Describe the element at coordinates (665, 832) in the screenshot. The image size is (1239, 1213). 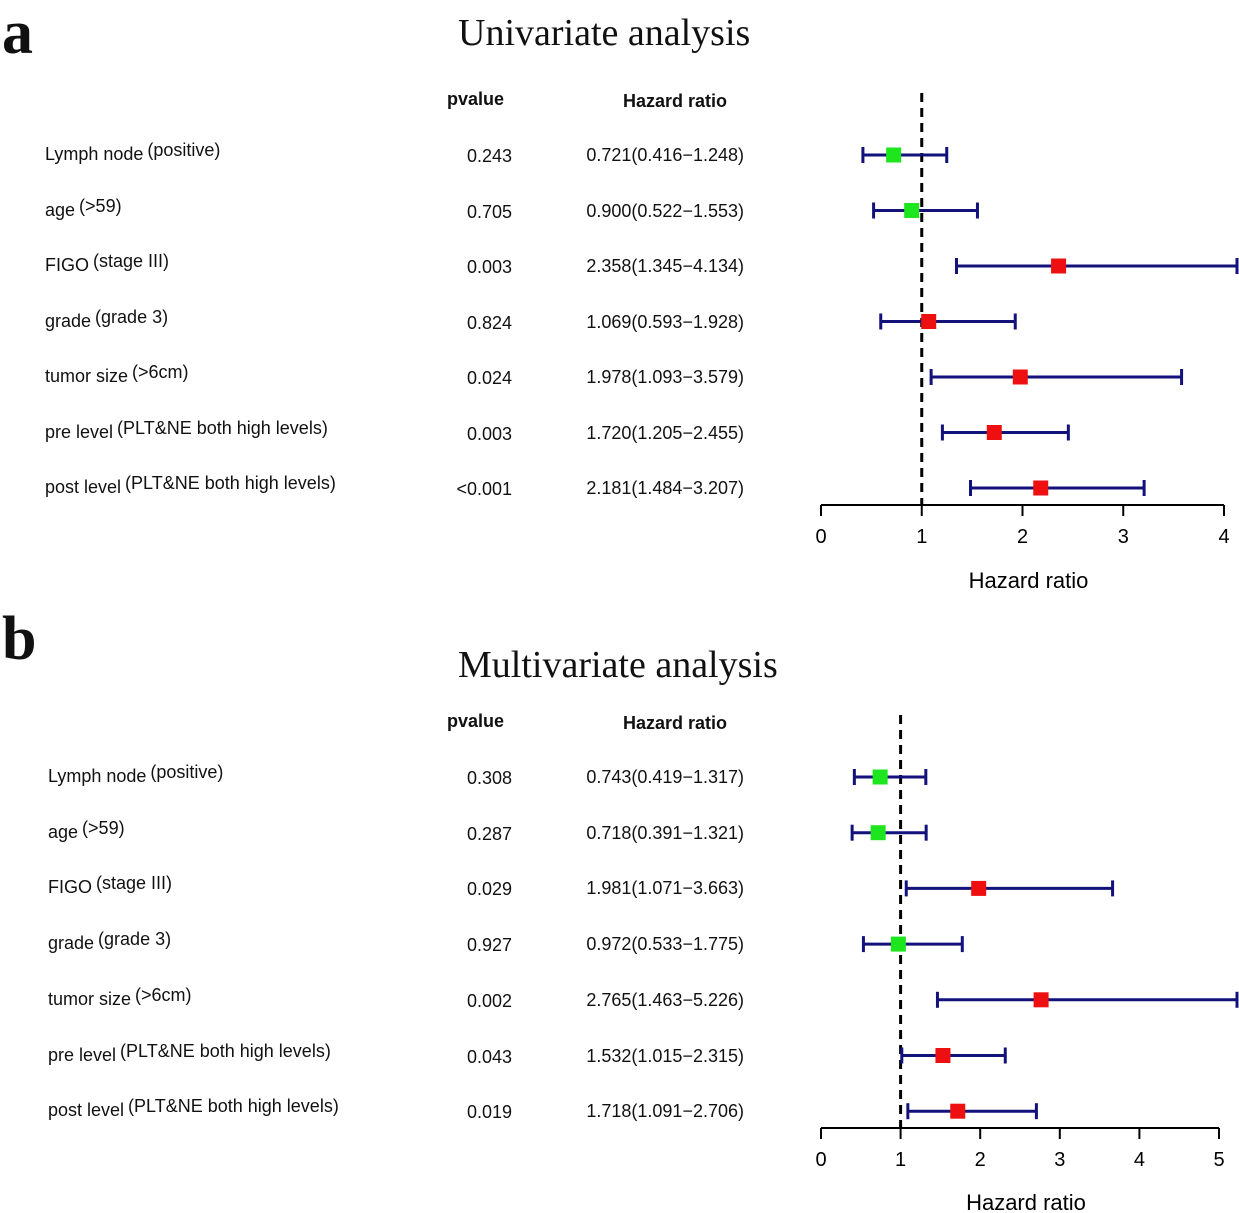
I see `hazard-ratio-cell: 0.718(0.391−1.321)` at that location.